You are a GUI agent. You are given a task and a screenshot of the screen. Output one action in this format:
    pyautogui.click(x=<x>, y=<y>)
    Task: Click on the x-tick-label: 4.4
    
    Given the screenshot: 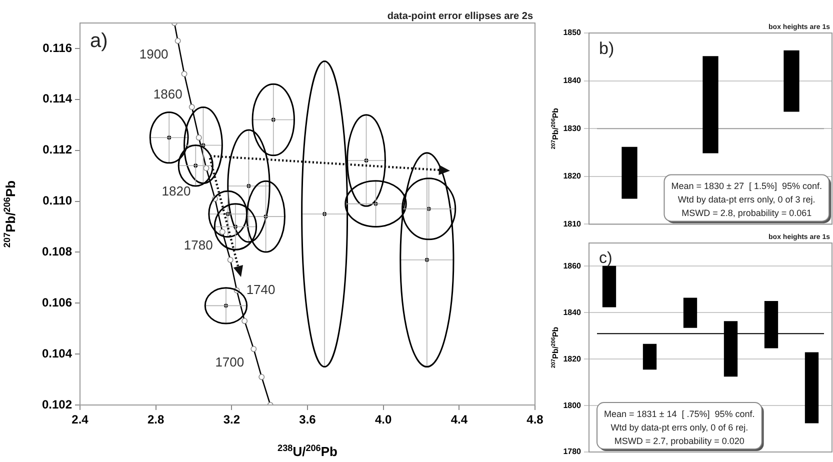 What is the action you would take?
    pyautogui.click(x=459, y=419)
    